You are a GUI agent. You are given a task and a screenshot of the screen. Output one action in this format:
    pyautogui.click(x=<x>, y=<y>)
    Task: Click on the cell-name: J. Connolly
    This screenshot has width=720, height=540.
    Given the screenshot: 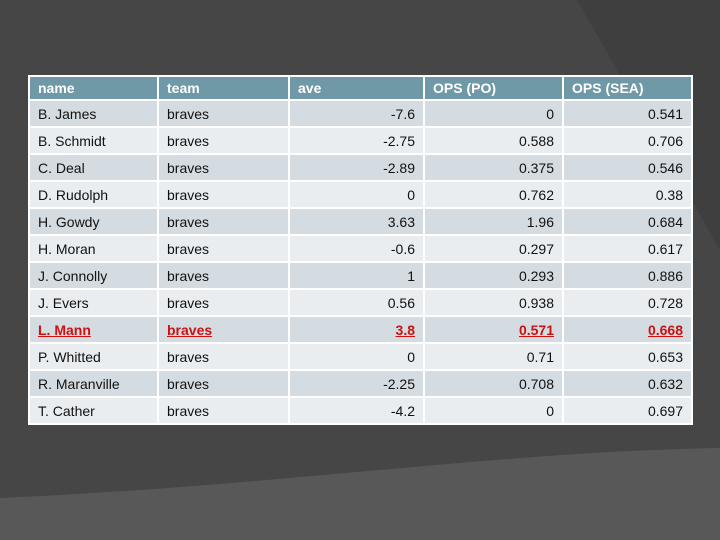 What is the action you would take?
    pyautogui.click(x=93, y=275)
    